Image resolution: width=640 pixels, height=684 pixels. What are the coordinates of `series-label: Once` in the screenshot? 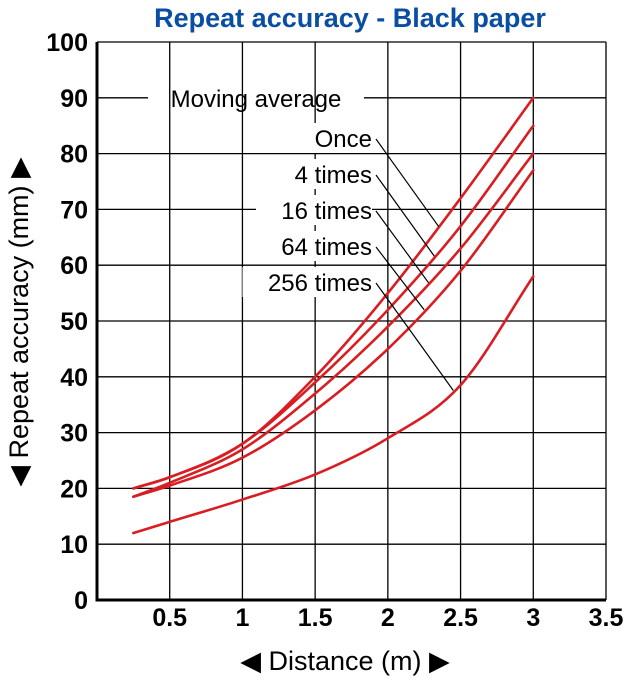 It's located at (343, 139).